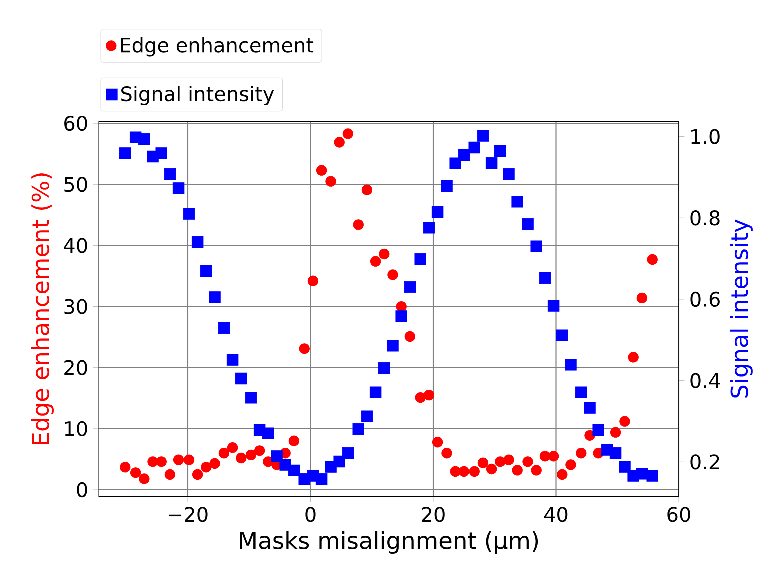 The width and height of the screenshot is (767, 577). Describe the element at coordinates (705, 380) in the screenshot. I see `y2-tick-label: 0.4` at that location.